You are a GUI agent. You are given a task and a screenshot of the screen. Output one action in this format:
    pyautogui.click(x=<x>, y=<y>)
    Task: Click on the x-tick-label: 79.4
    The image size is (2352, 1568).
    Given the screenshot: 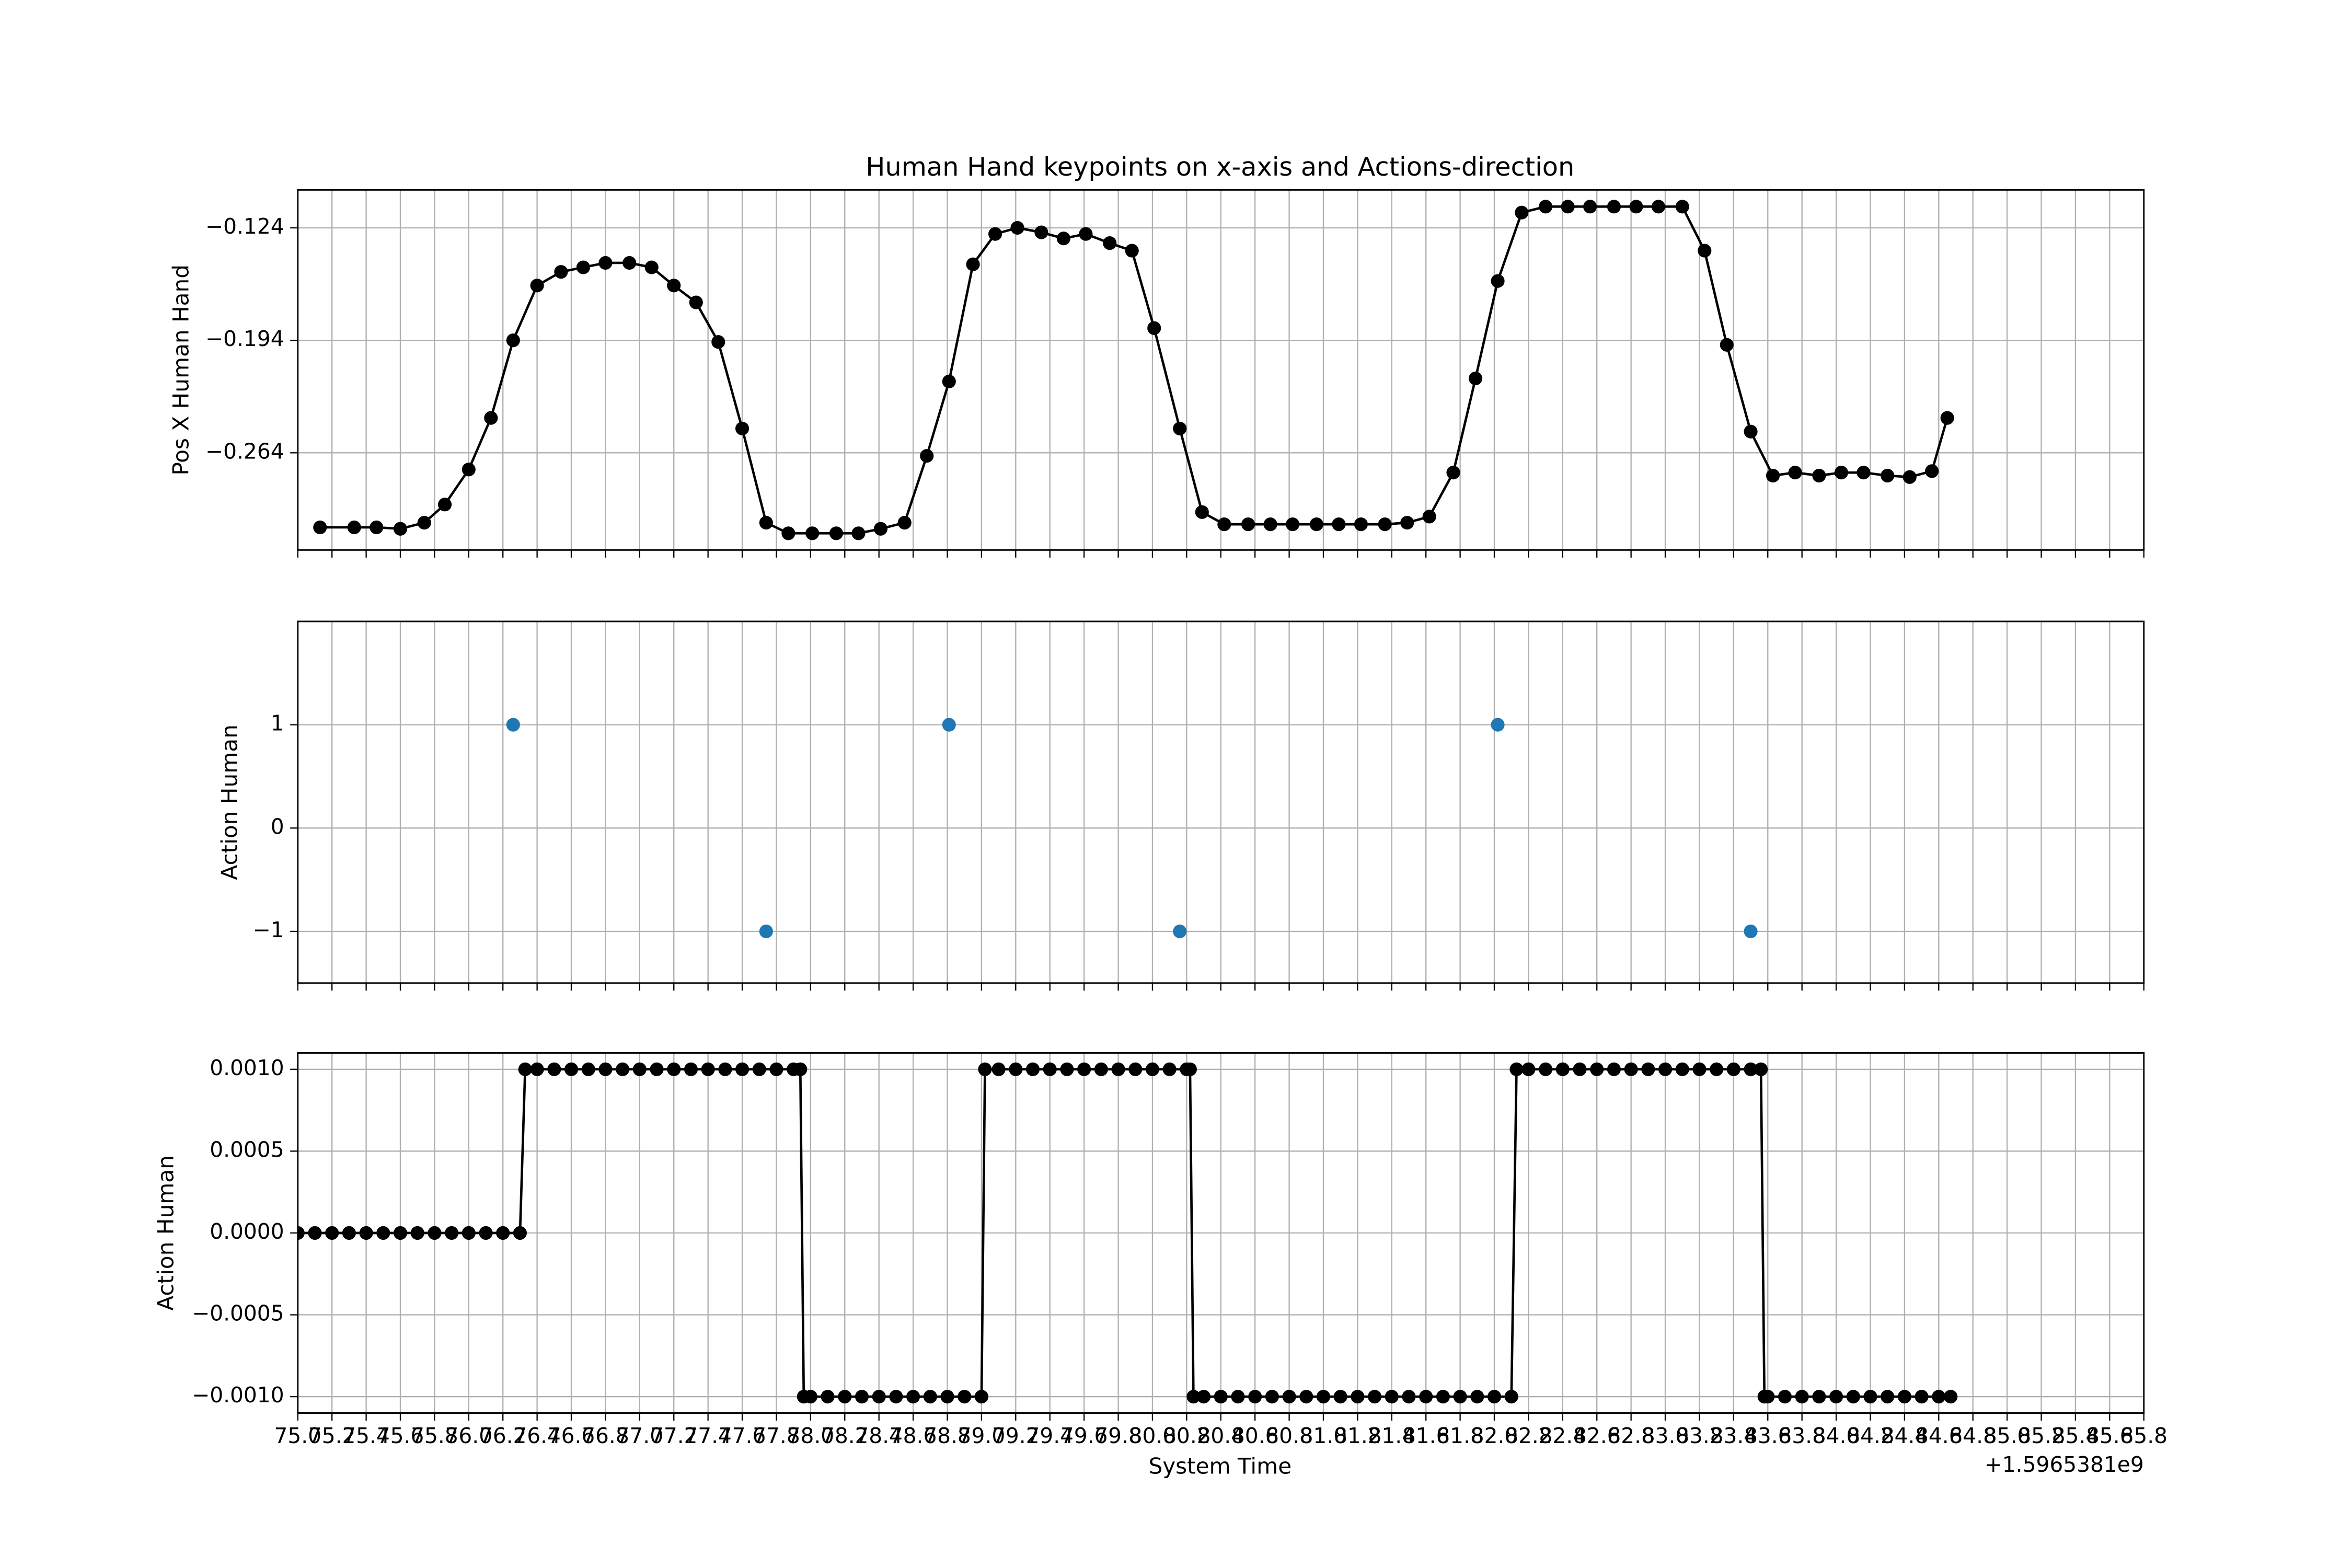 What is the action you would take?
    pyautogui.click(x=1050, y=1435)
    